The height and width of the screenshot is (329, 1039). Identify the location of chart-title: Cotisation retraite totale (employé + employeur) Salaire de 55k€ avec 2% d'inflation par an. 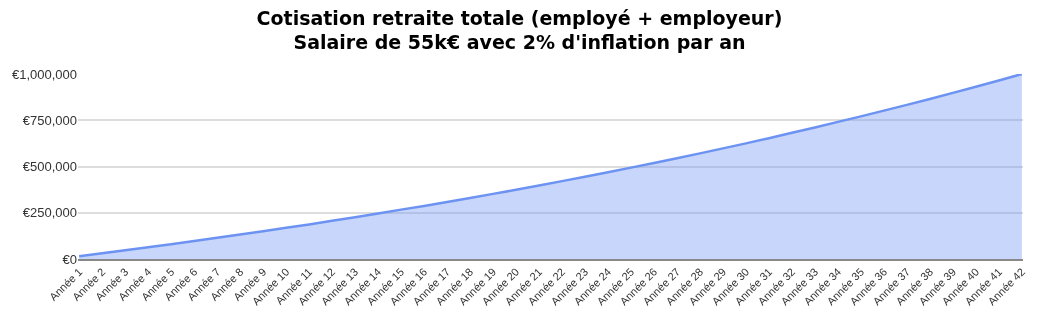
(519, 30).